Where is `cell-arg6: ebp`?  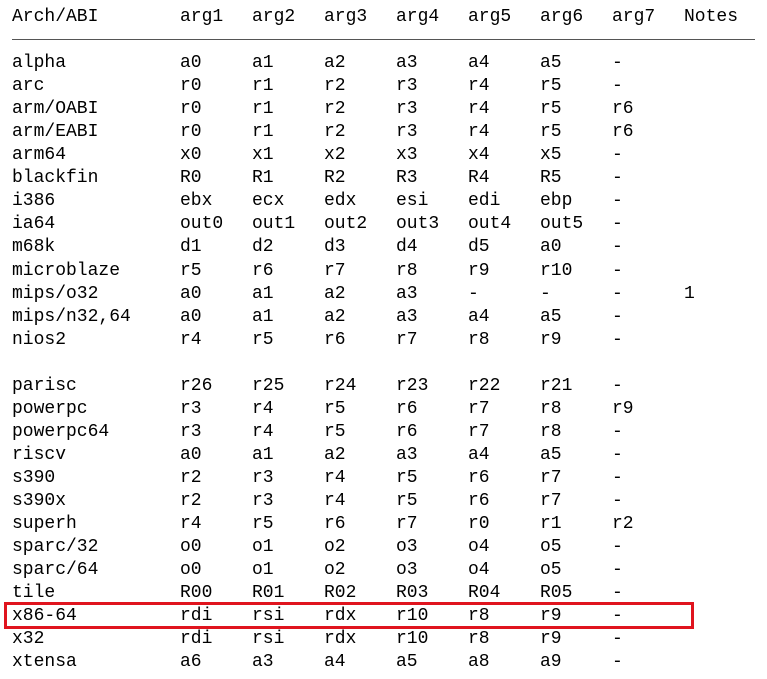 cell-arg6: ebp is located at coordinates (556, 201).